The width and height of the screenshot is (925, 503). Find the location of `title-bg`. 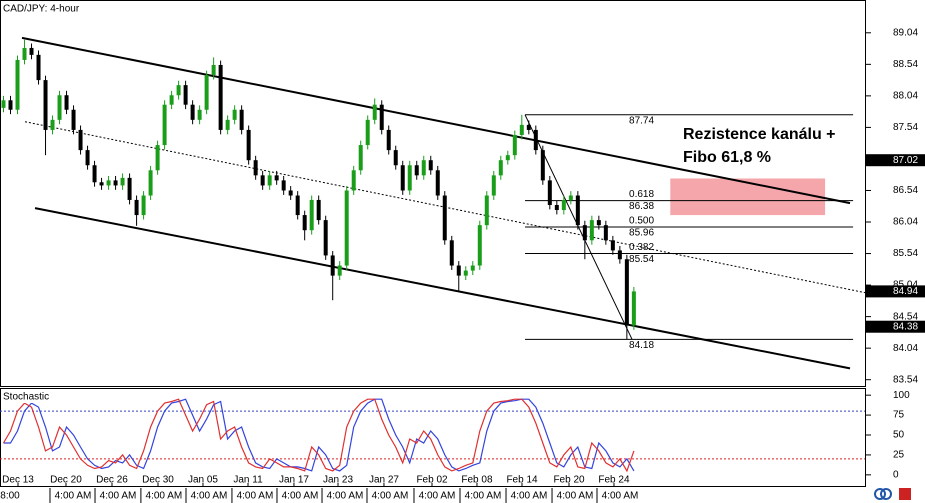

title-bg is located at coordinates (47, 8).